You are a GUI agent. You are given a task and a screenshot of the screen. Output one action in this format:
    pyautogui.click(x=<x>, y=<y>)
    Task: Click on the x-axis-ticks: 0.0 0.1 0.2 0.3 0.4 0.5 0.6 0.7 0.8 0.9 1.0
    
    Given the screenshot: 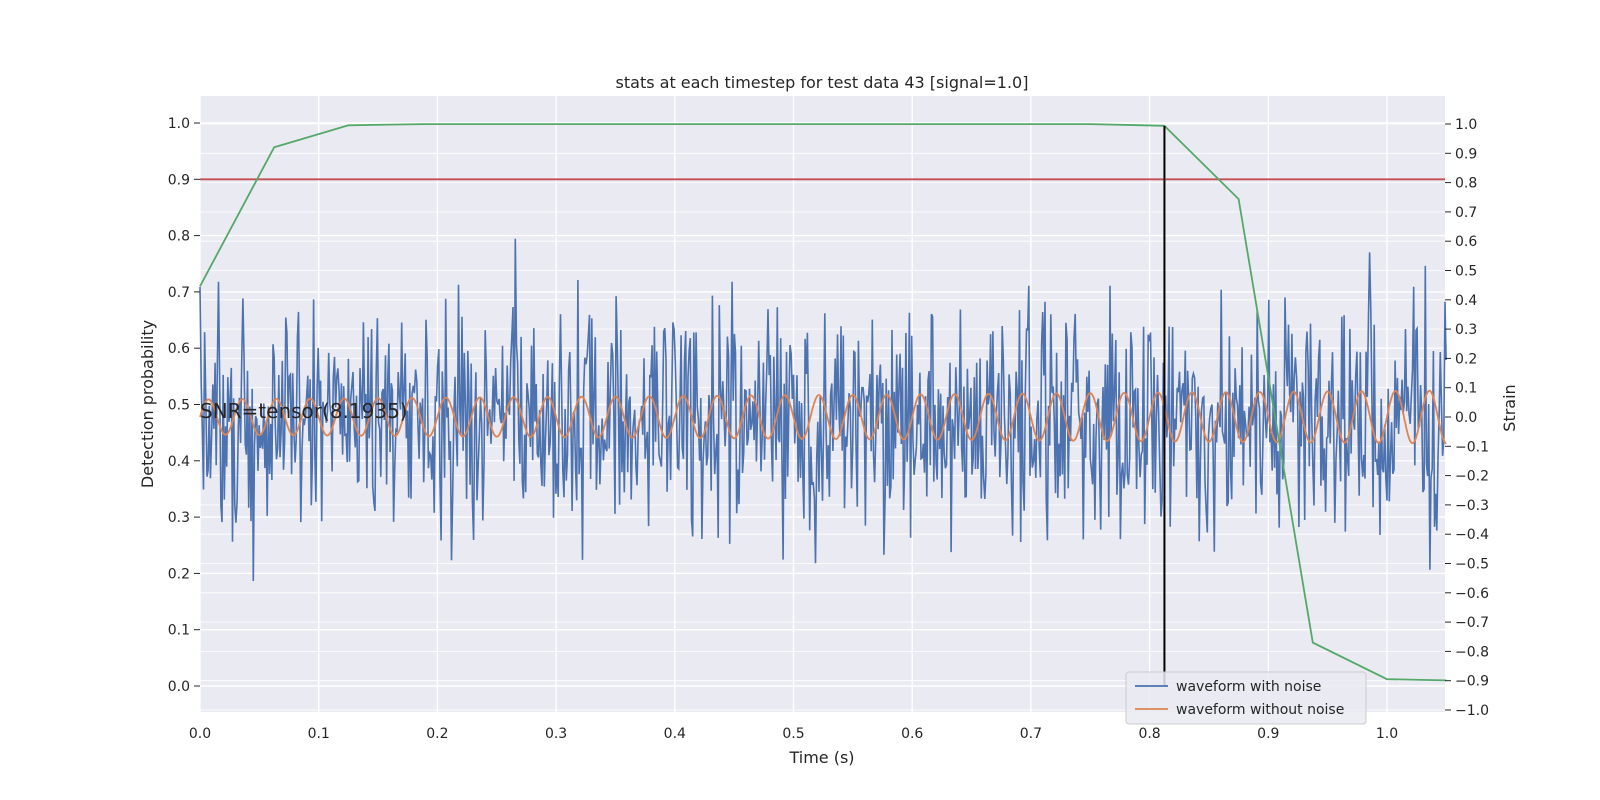 What is the action you would take?
    pyautogui.click(x=793, y=734)
    